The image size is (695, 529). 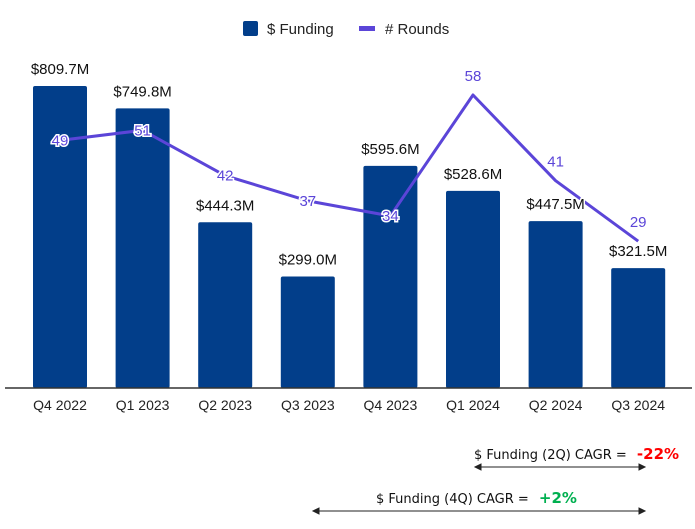 I want to click on legend-funding-swatch, so click(x=250, y=28).